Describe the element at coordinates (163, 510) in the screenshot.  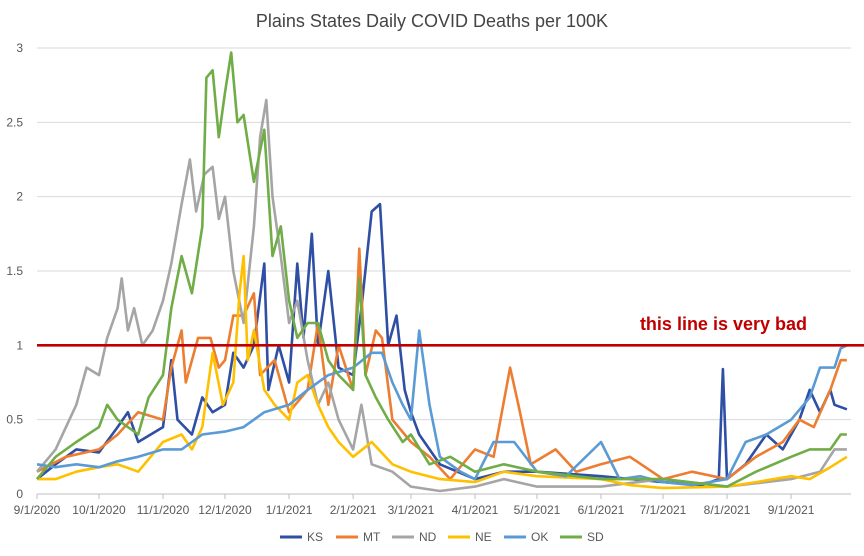
I see `x-tick-label: 11/1/2020` at that location.